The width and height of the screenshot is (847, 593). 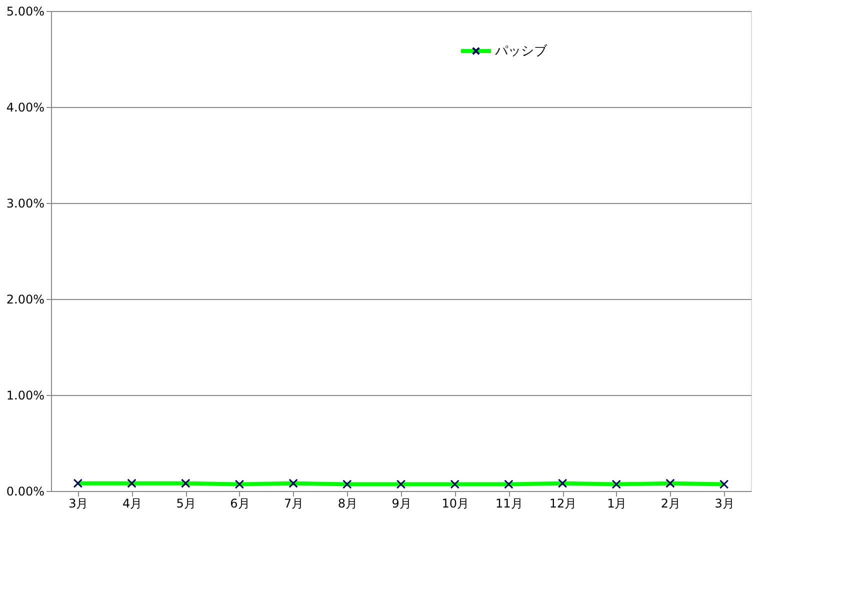 I want to click on x-tick-label: 12月, so click(x=563, y=503).